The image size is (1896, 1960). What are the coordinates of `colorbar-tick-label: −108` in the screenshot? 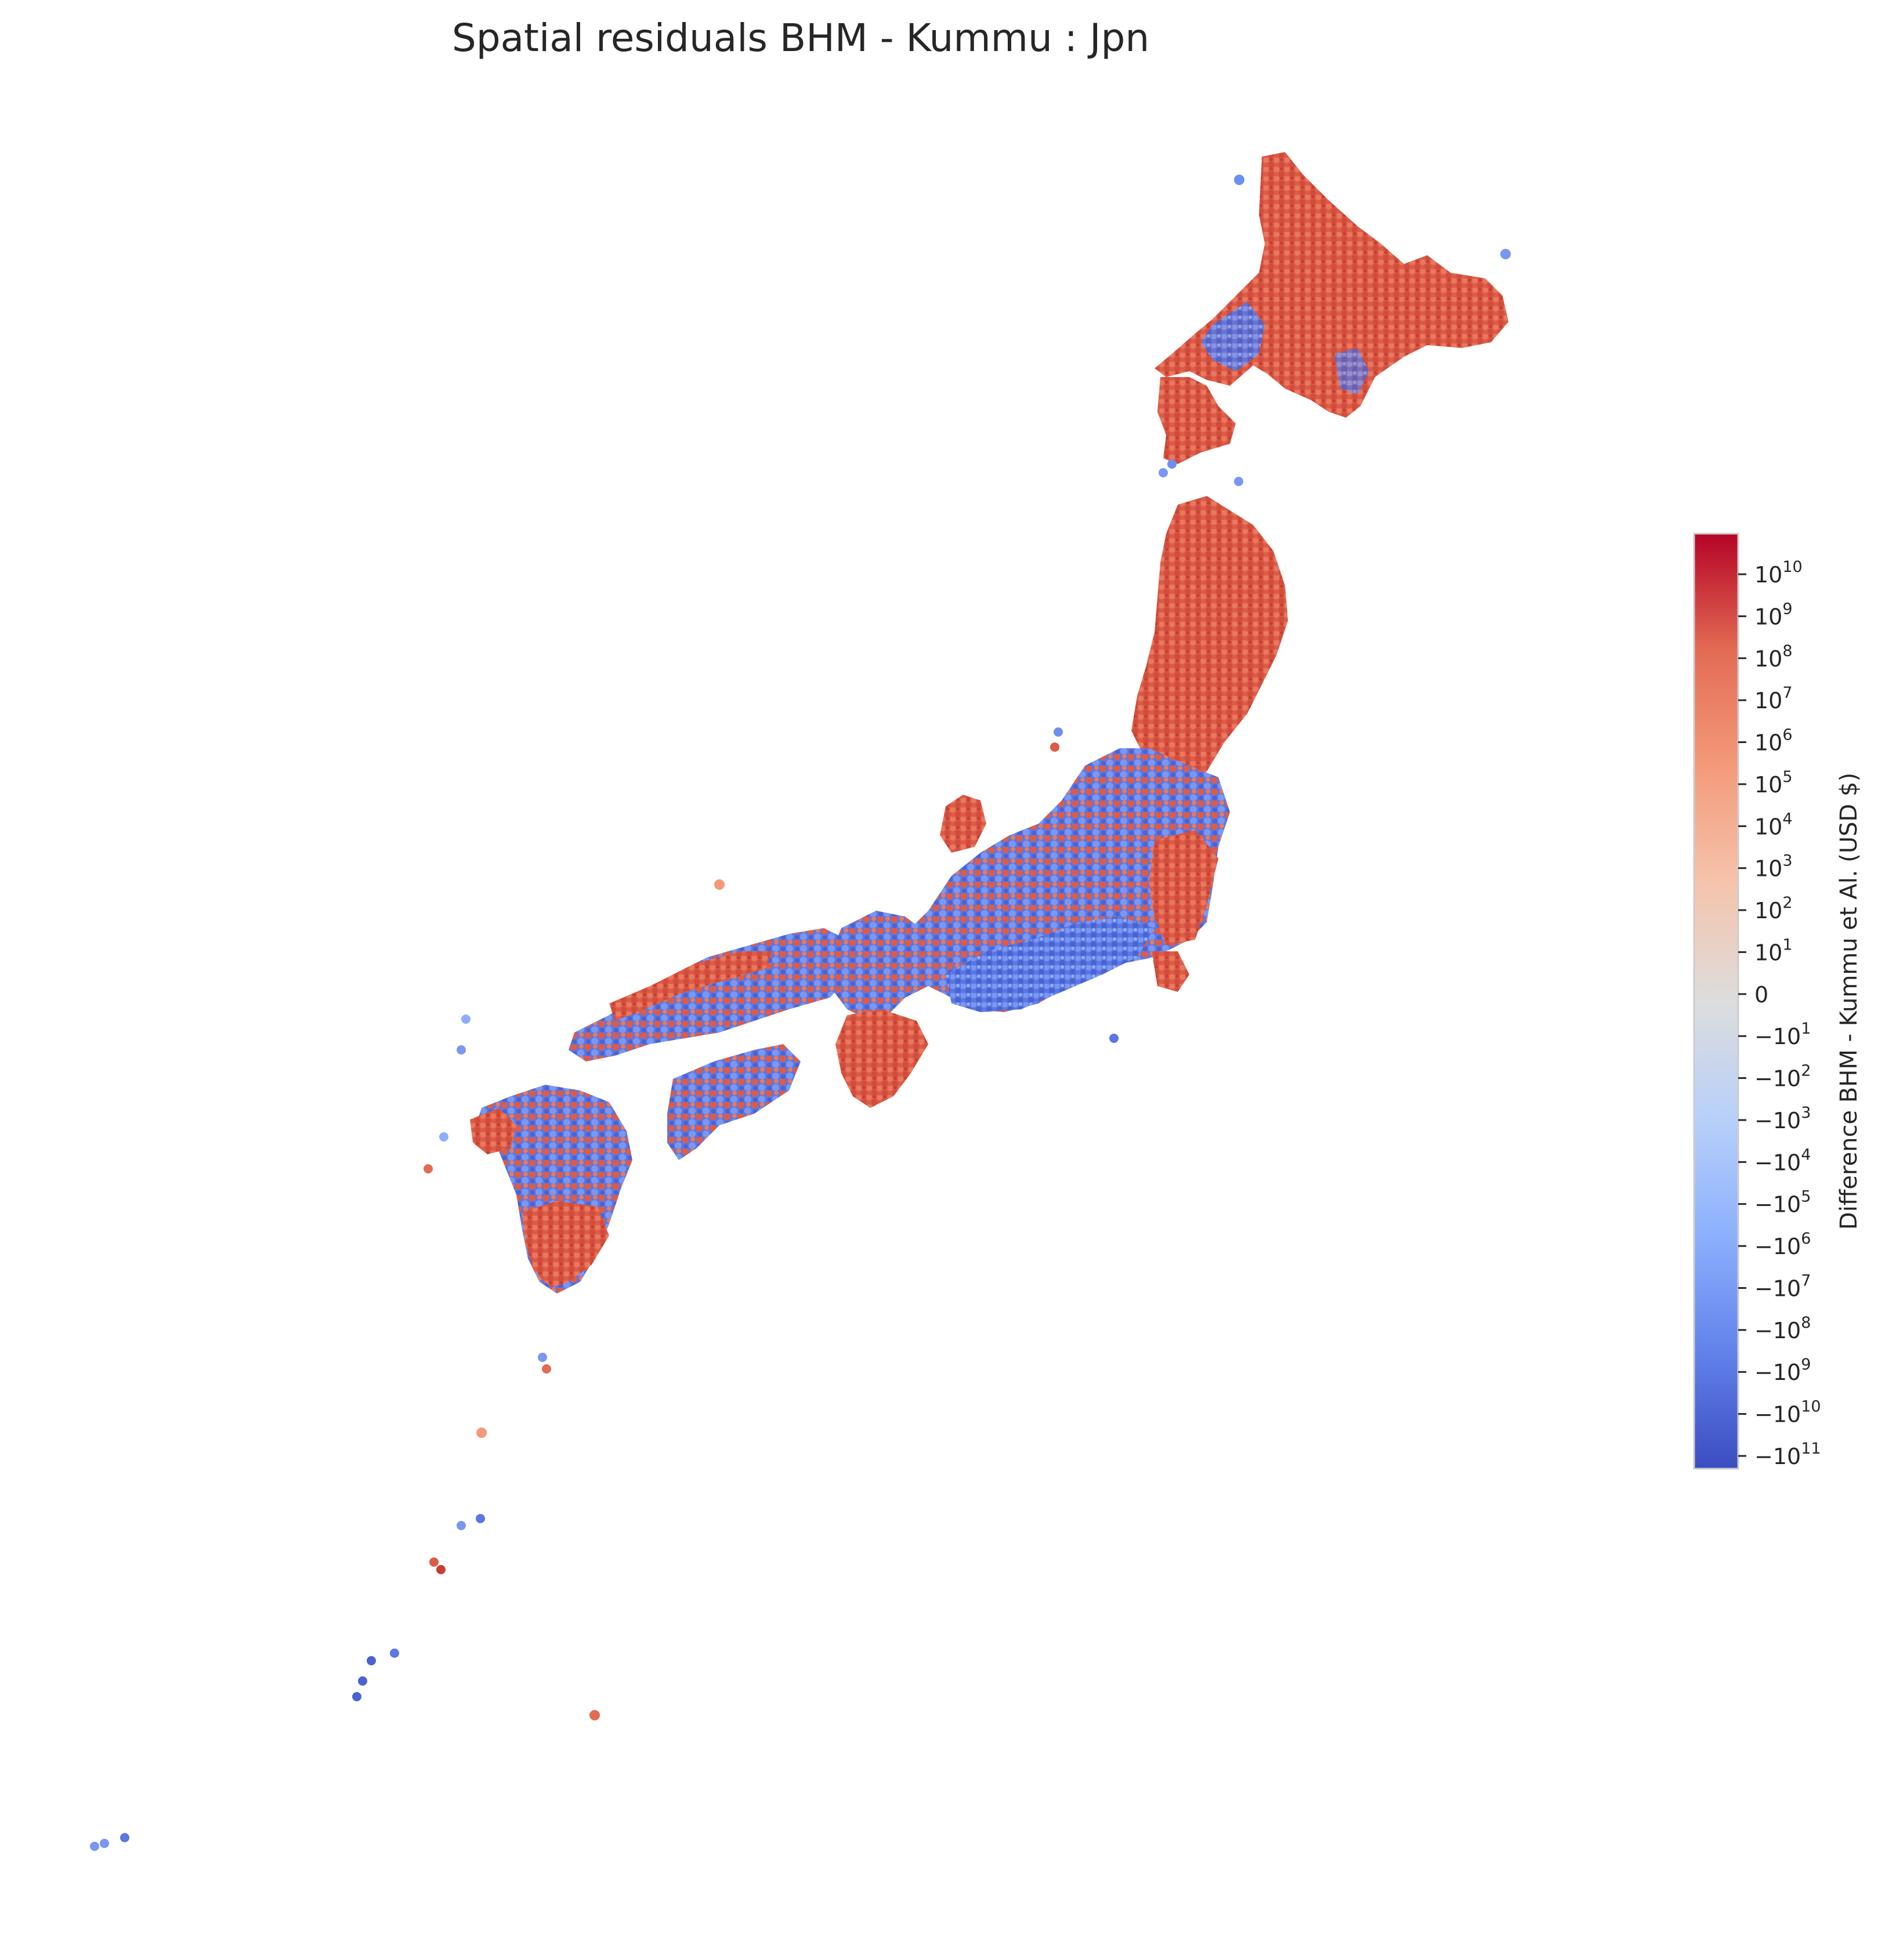 It's located at (1782, 1328).